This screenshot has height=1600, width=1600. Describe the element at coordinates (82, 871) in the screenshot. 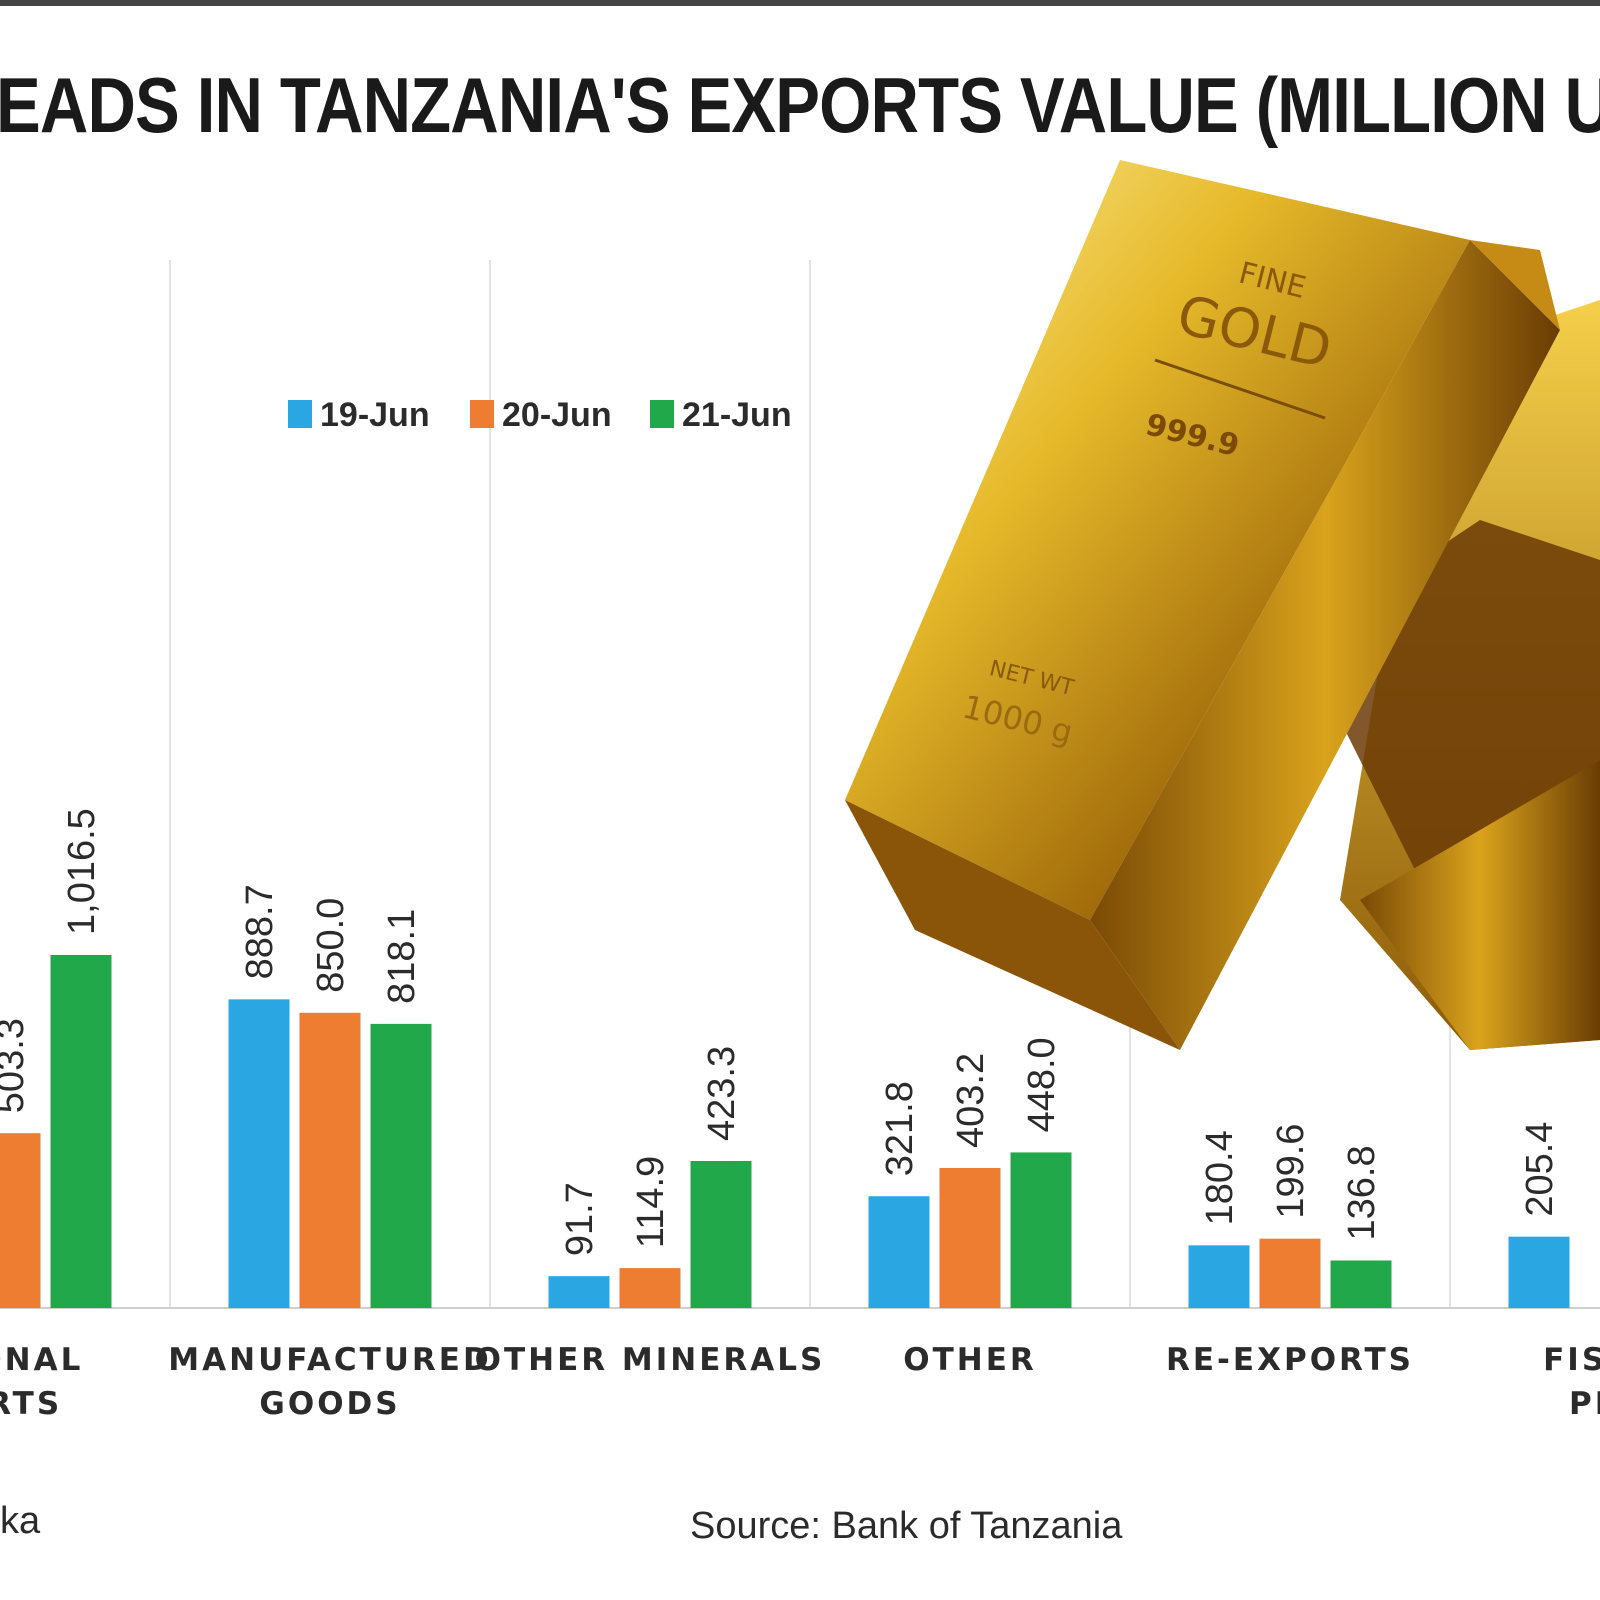

I see `value-label: 1,016.5` at that location.